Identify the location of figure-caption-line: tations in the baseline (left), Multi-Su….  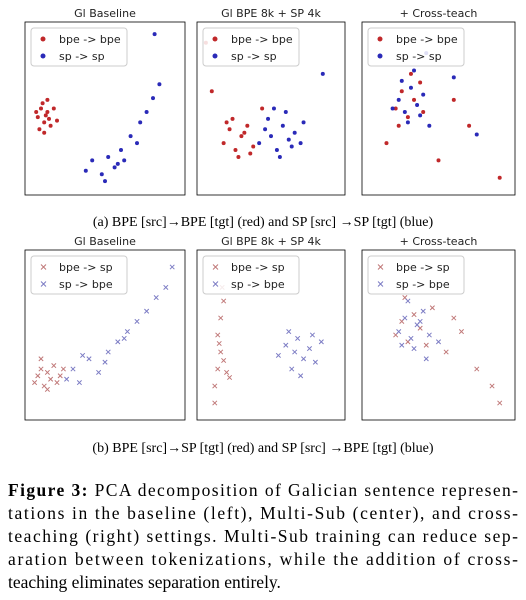
(263, 513).